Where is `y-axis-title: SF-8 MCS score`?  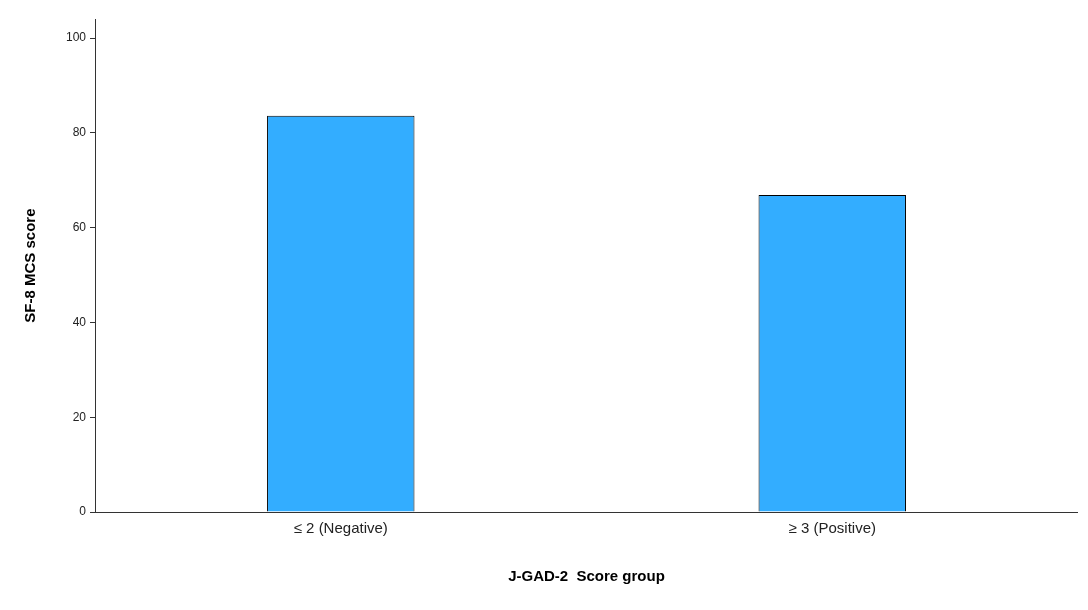
y-axis-title: SF-8 MCS score is located at coordinates (30, 265).